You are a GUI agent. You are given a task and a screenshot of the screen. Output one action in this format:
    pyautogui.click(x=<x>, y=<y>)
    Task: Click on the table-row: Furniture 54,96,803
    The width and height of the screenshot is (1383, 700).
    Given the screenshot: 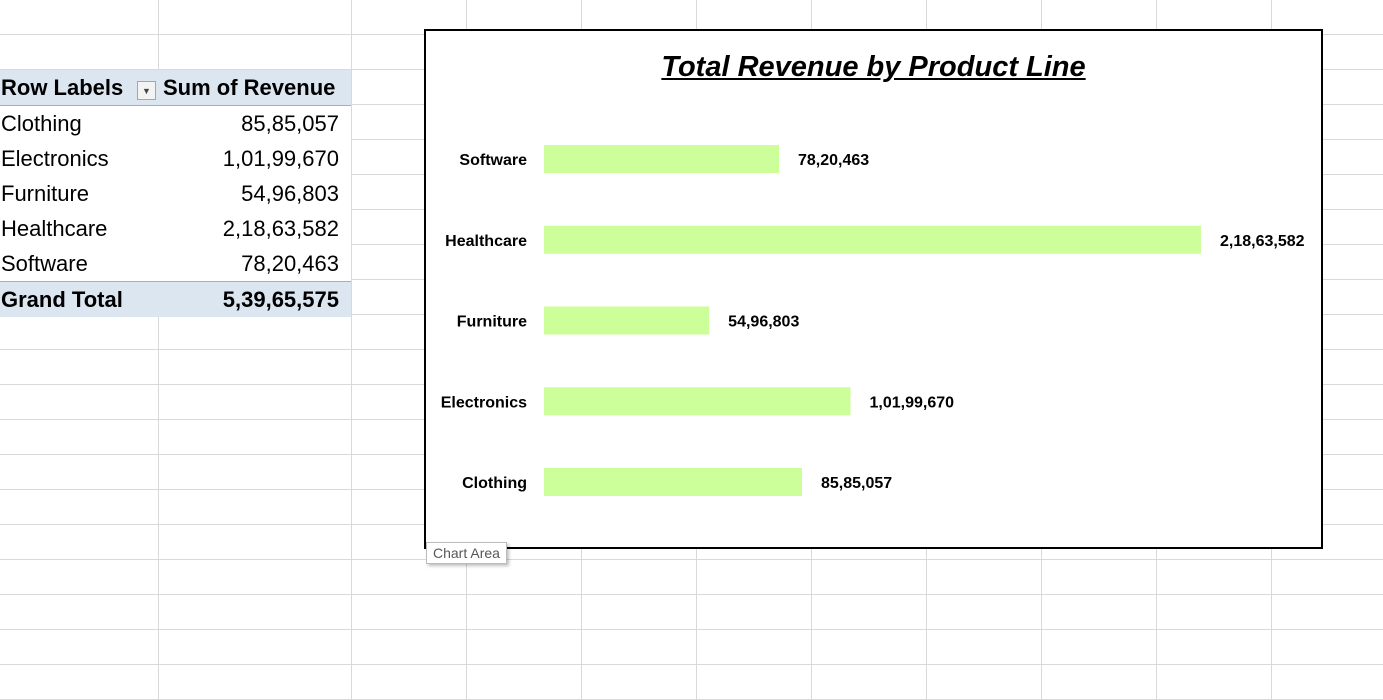 What is the action you would take?
    pyautogui.click(x=175, y=193)
    